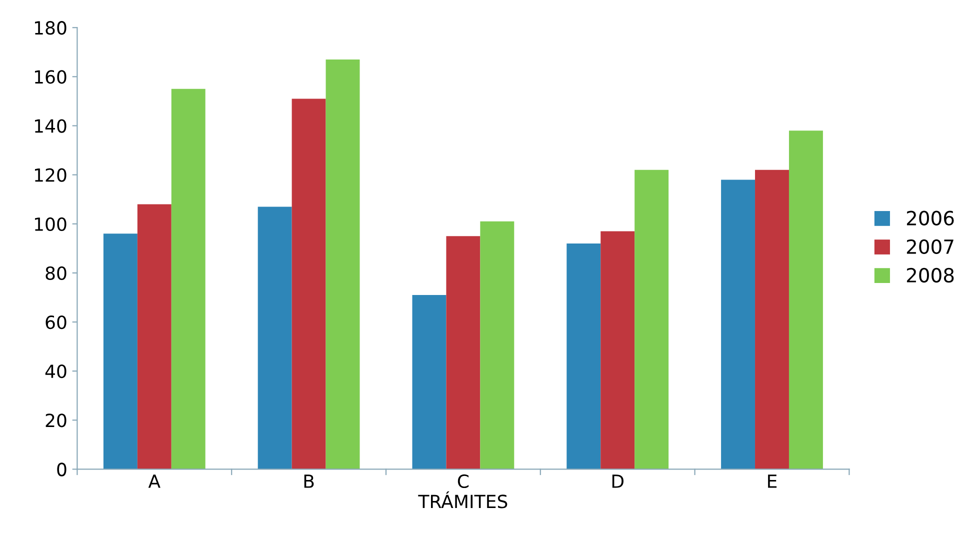 The width and height of the screenshot is (965, 552). I want to click on x-tick-label: B, so click(309, 481).